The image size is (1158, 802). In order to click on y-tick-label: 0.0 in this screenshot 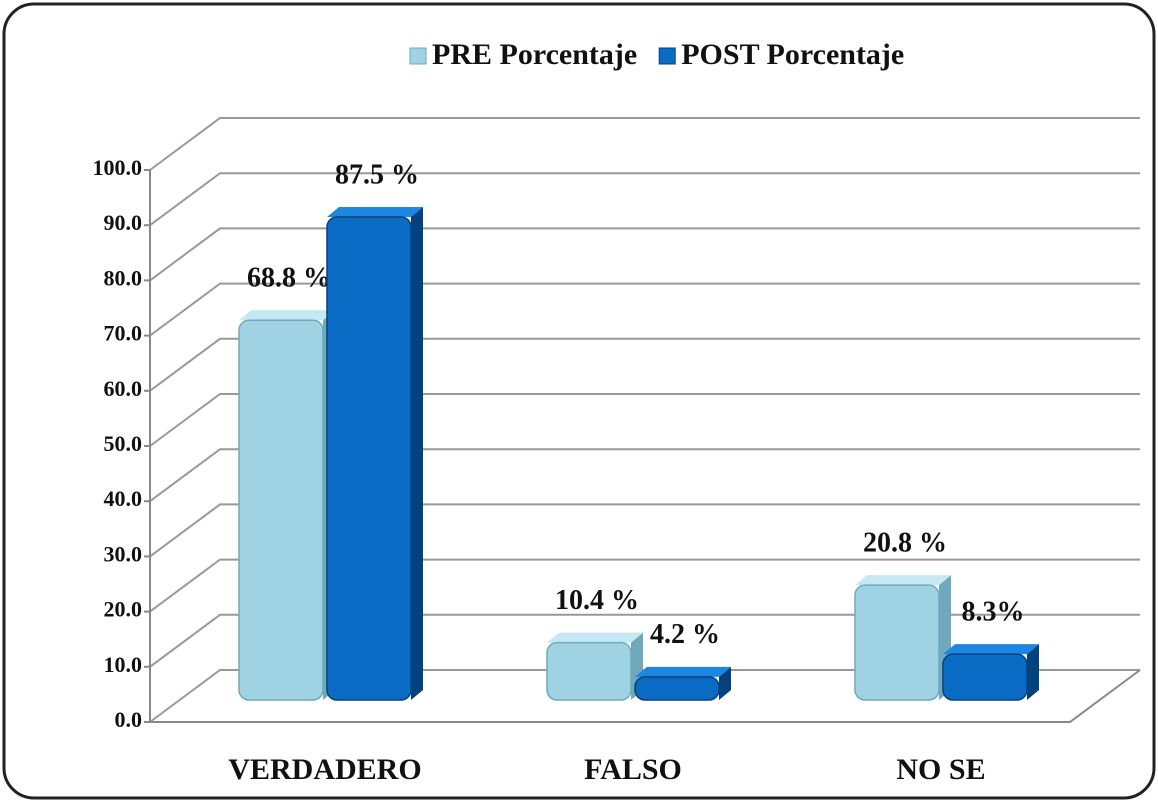, I will do `click(129, 719)`.